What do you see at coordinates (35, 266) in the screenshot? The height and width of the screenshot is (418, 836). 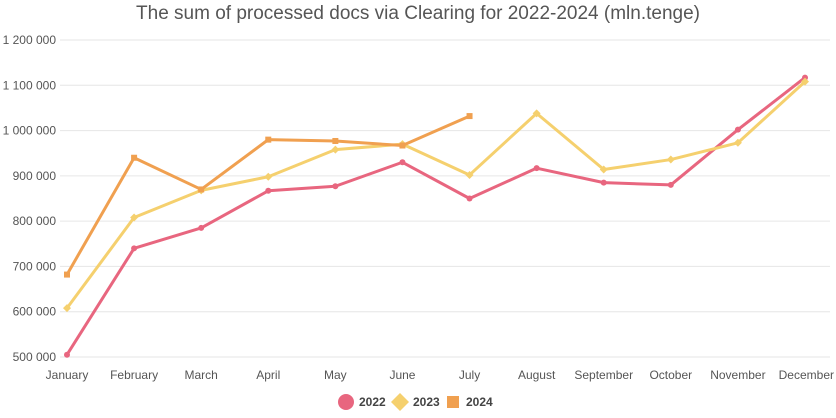 I see `y-tick-label: 700 000` at bounding box center [35, 266].